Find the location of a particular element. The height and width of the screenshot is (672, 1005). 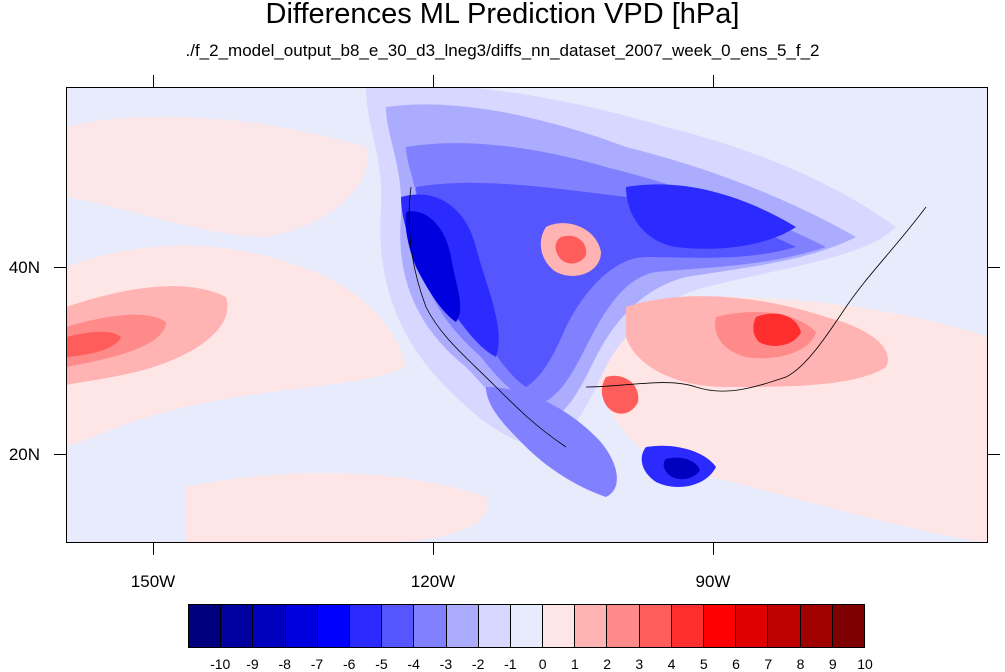

lat-tick-20n is located at coordinates (60, 454).